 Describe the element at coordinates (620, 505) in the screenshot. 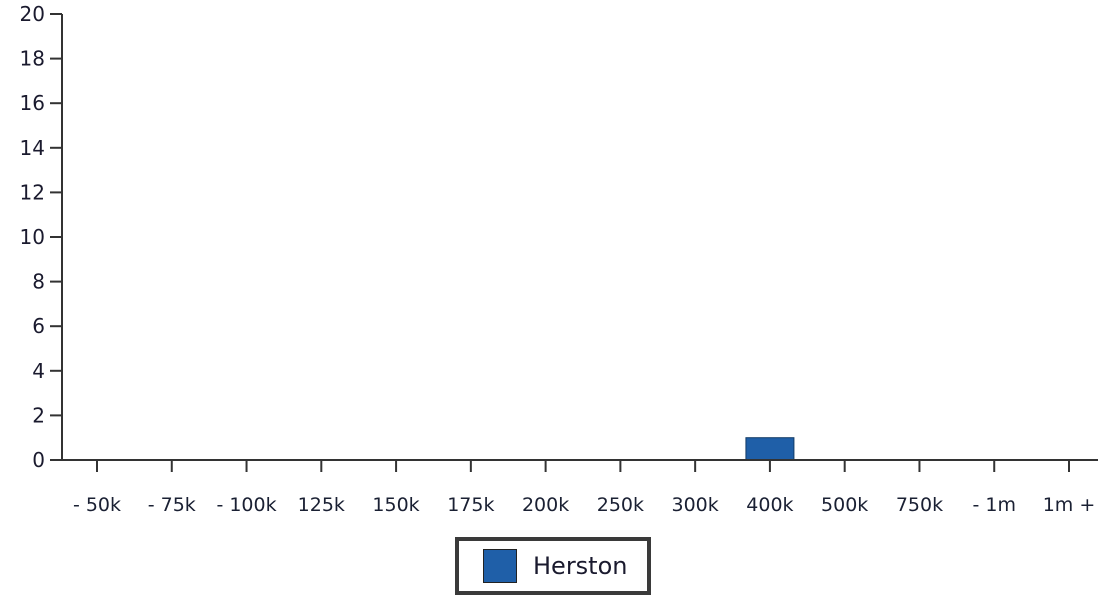

I see `x-tick-label: 250k` at that location.